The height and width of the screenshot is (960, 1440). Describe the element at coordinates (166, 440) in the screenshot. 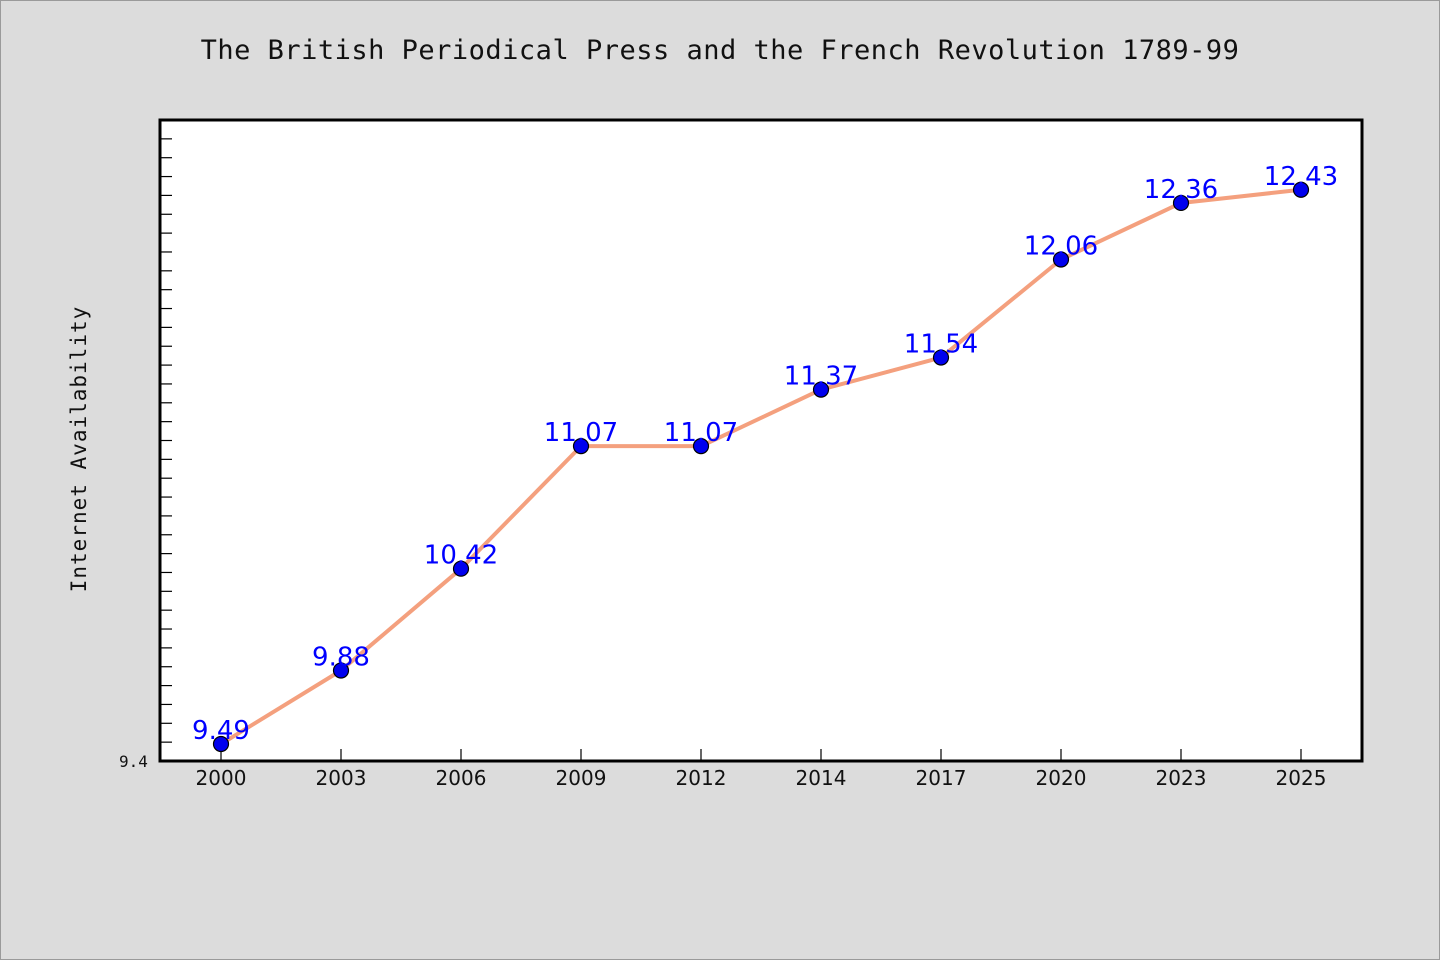

I see `y-axis-ticks` at that location.